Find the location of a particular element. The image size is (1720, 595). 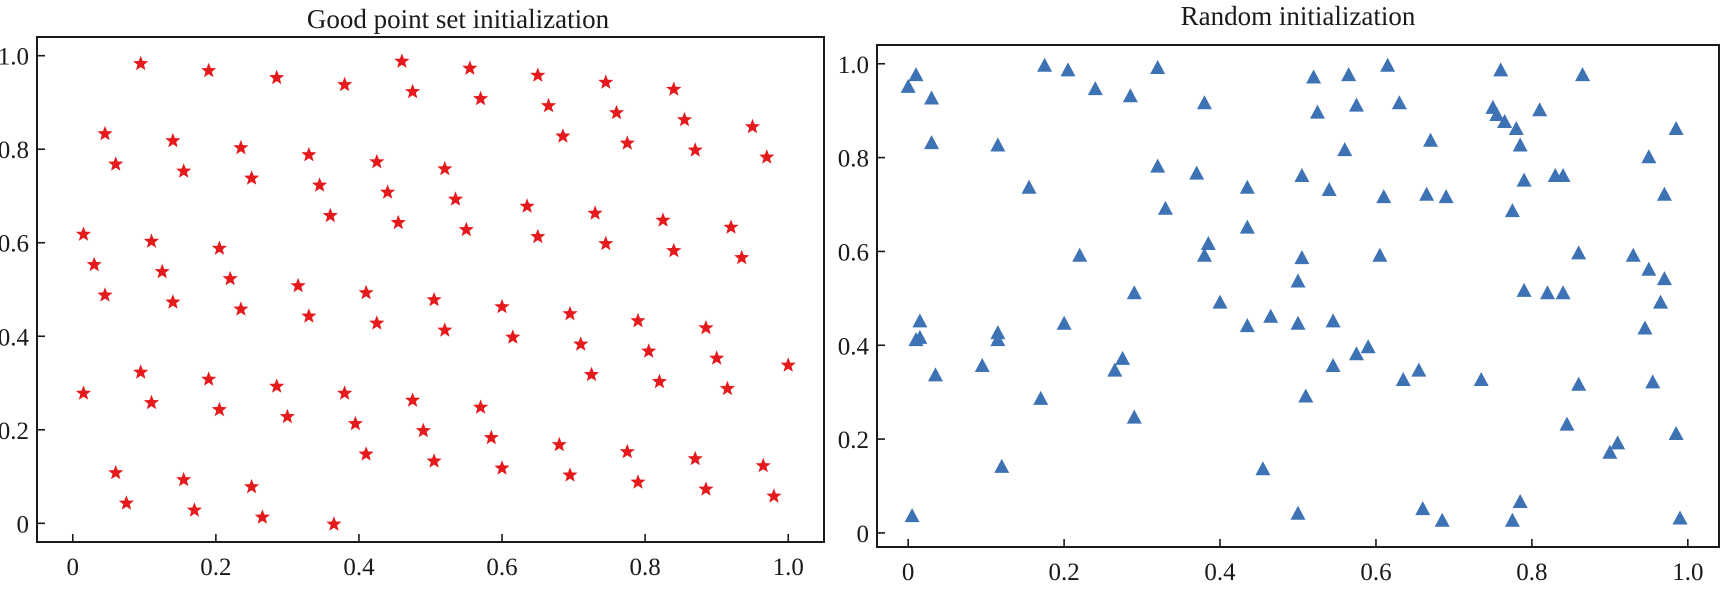

x-tick-label: 0.2 is located at coordinates (1063, 572).